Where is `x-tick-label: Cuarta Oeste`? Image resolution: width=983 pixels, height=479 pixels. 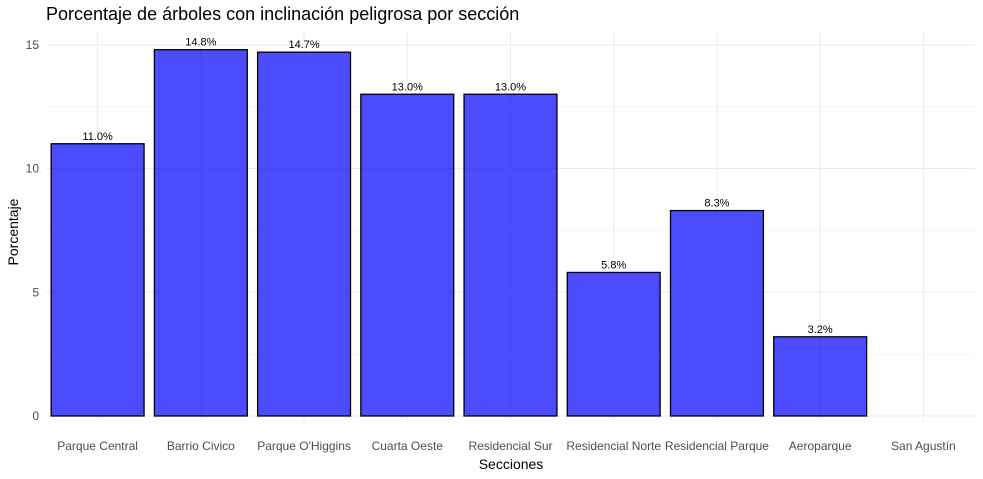 x-tick-label: Cuarta Oeste is located at coordinates (408, 446).